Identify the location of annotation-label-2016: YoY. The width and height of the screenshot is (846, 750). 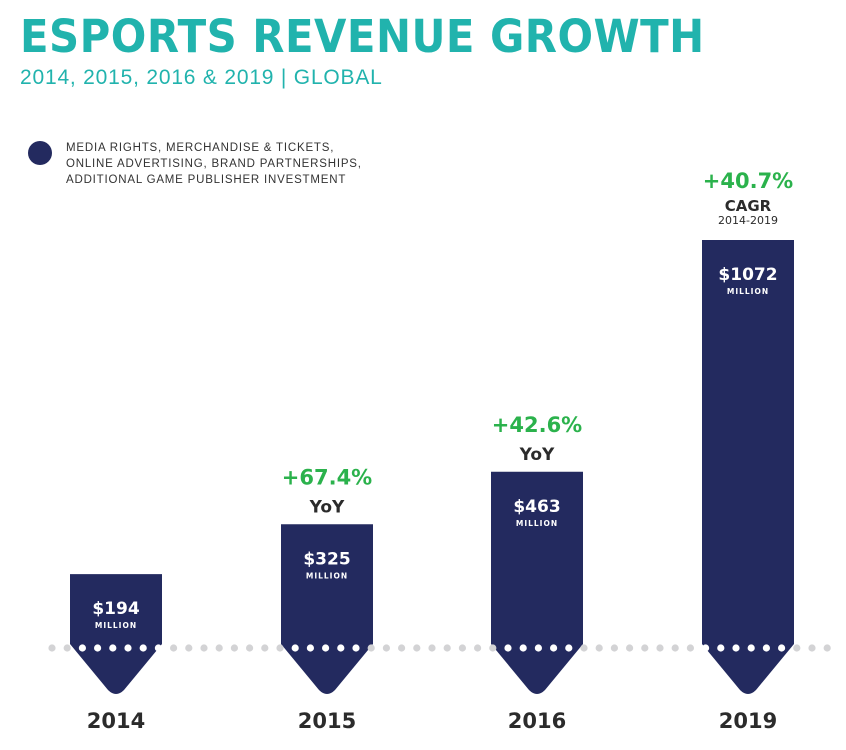
(537, 455).